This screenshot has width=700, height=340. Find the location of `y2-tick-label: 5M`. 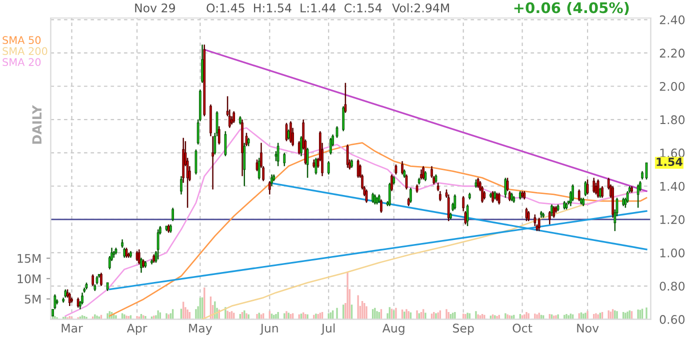

y2-tick-label: 5M is located at coordinates (32, 299).